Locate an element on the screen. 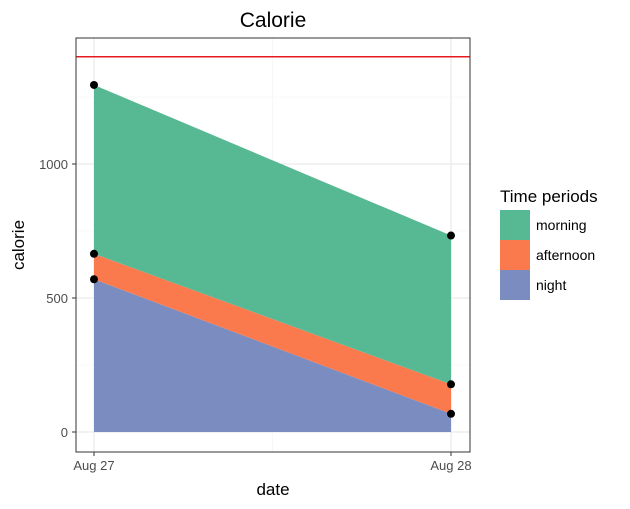 The image size is (630, 509). y-tick-label: 500 is located at coordinates (57, 298).